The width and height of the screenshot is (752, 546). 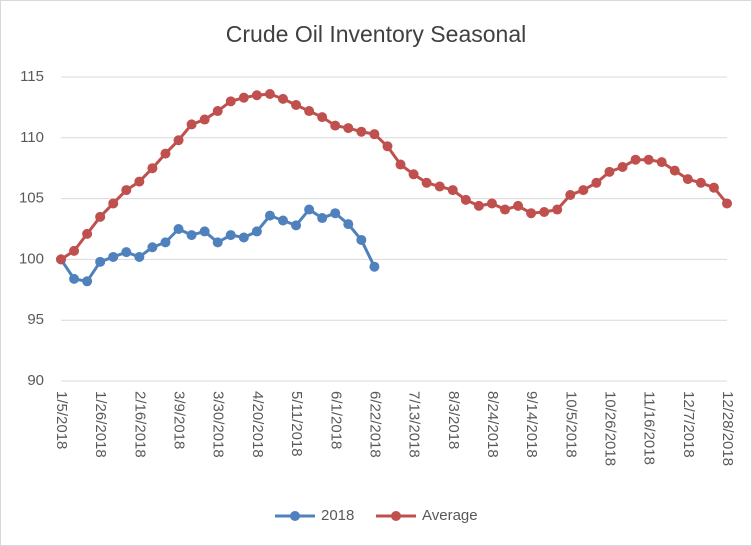 I want to click on y-tick-label: 115, so click(x=32, y=76).